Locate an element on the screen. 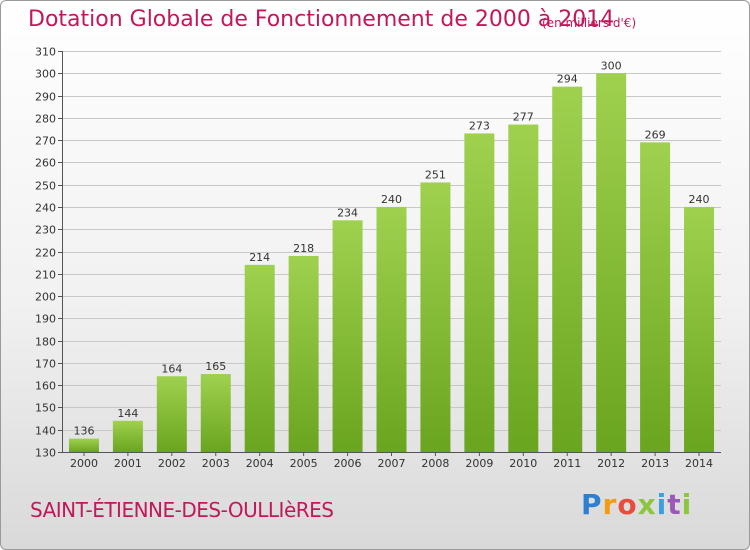 The height and width of the screenshot is (550, 750). y-tick-label: 280 is located at coordinates (45, 119).